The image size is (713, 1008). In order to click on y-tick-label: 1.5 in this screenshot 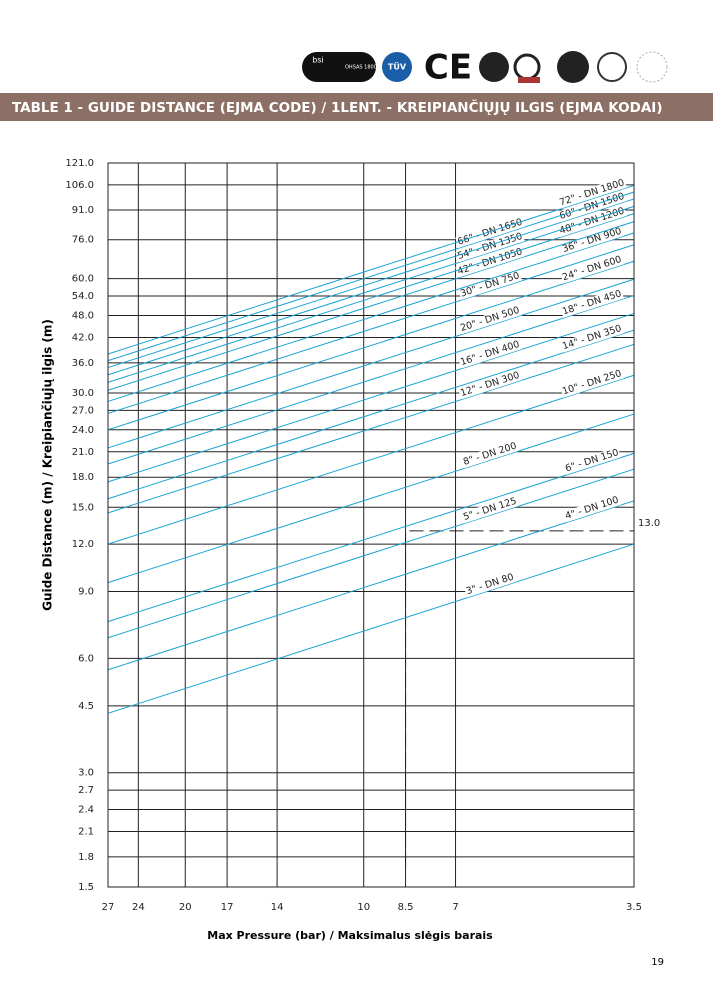, I will do `click(86, 887)`.